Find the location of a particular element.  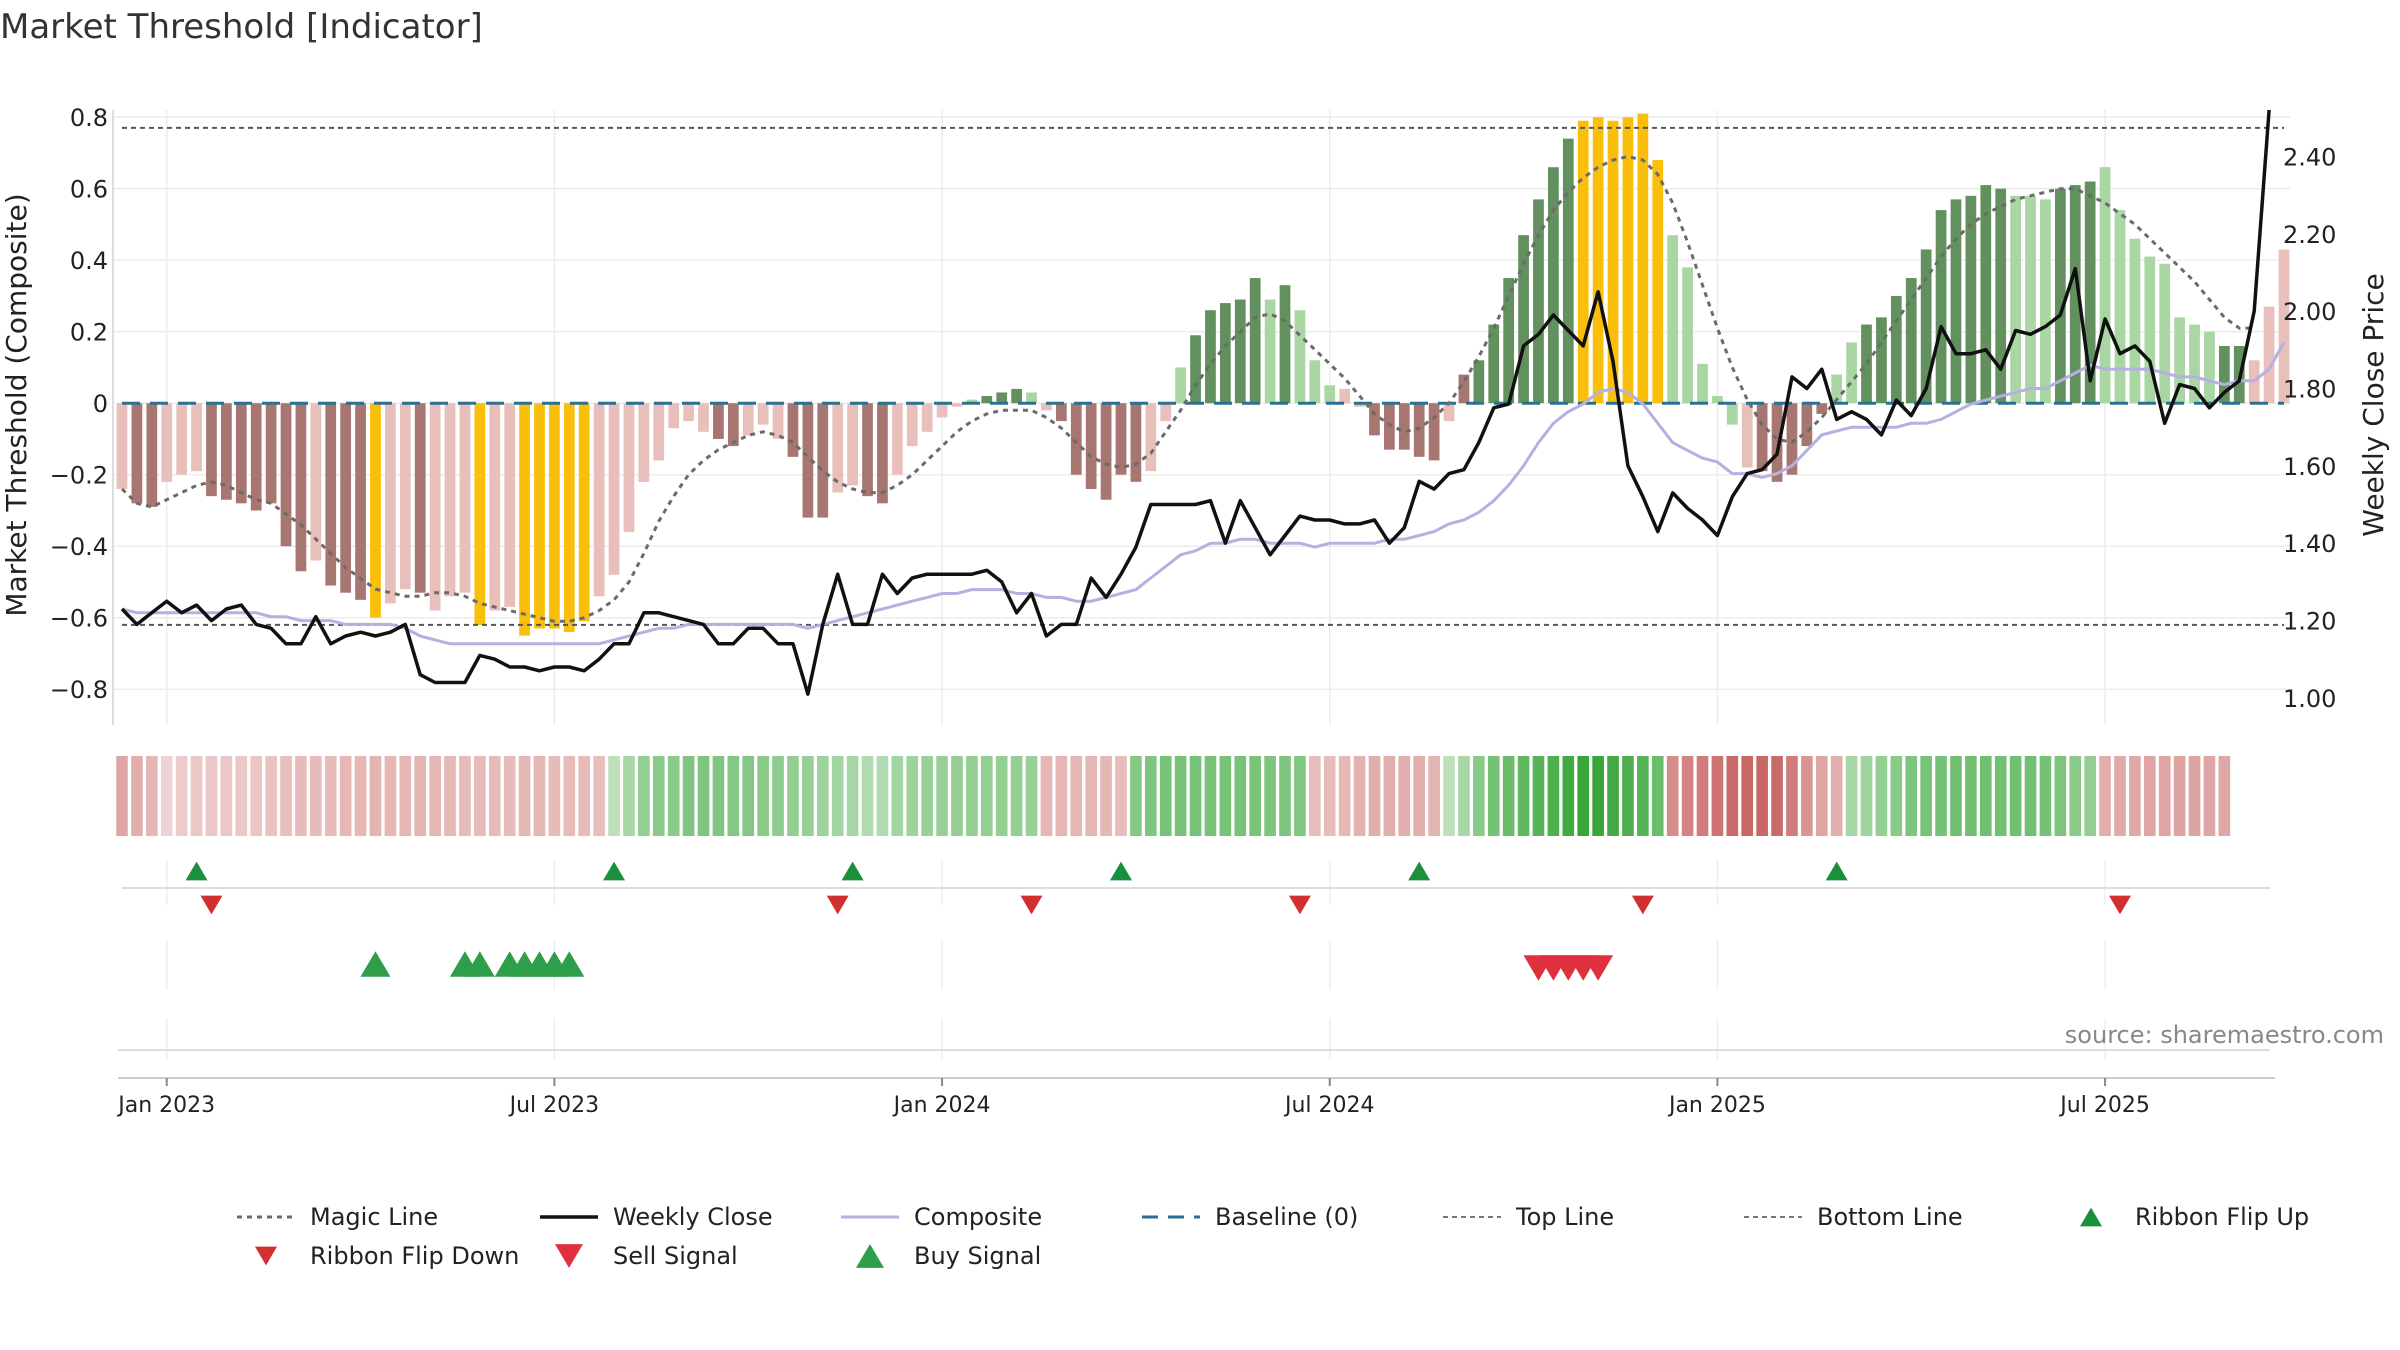

x-tick-label: Jul 2025 is located at coordinates (2104, 1105).